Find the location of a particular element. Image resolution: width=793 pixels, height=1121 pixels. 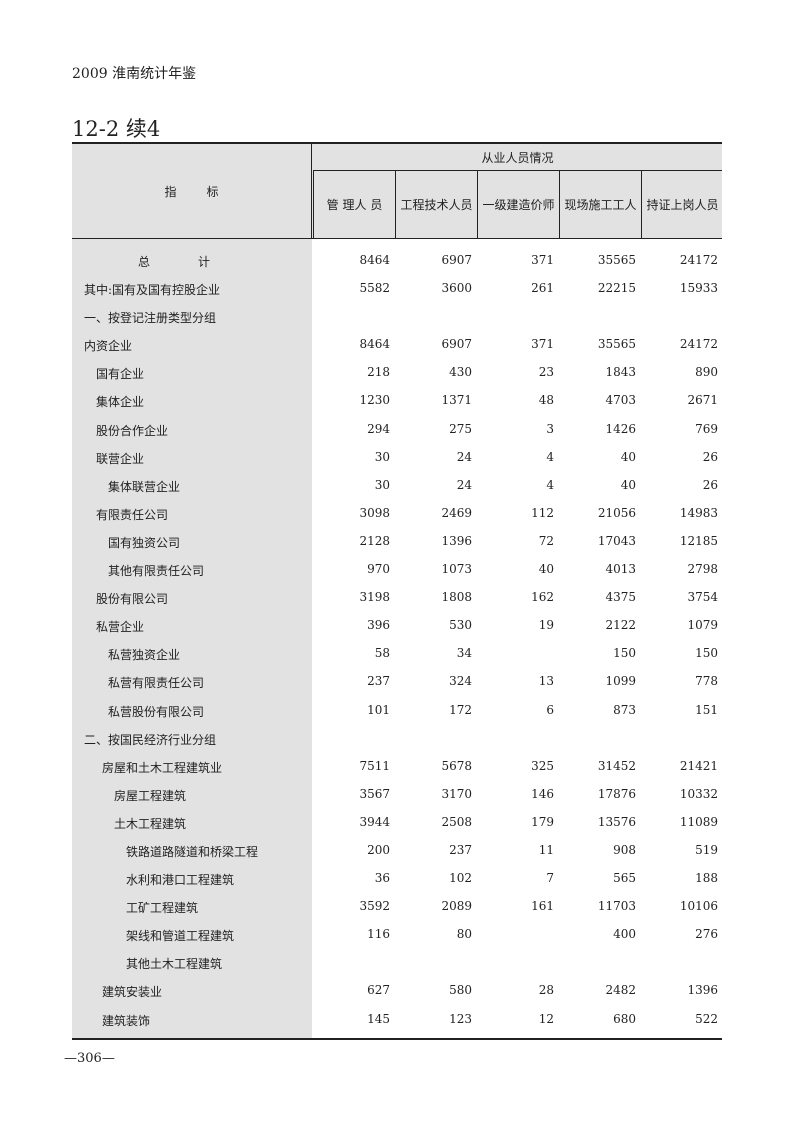

cell-value: 396 is located at coordinates (378, 625).